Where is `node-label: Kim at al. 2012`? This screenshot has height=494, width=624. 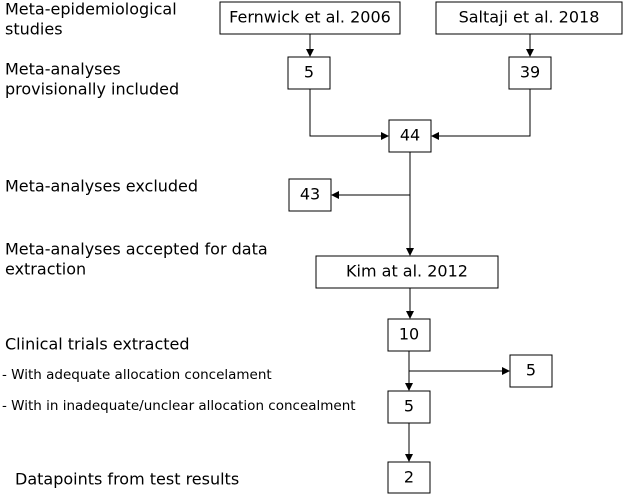
node-label: Kim at al. 2012 is located at coordinates (407, 271).